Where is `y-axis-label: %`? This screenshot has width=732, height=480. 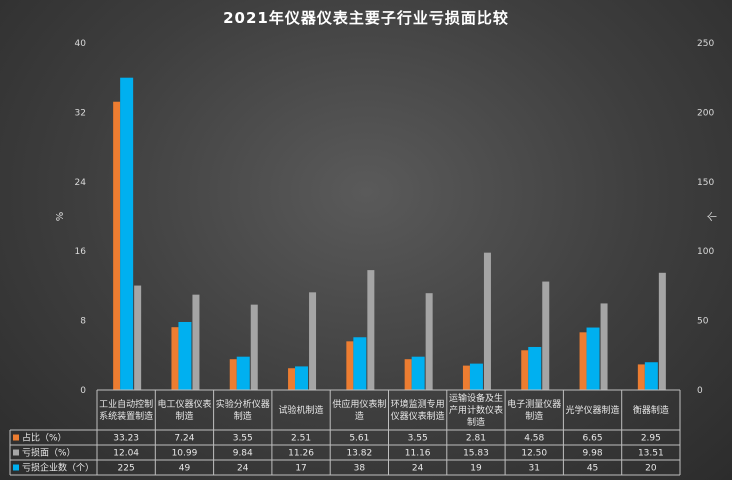
y-axis-label: % is located at coordinates (60, 217).